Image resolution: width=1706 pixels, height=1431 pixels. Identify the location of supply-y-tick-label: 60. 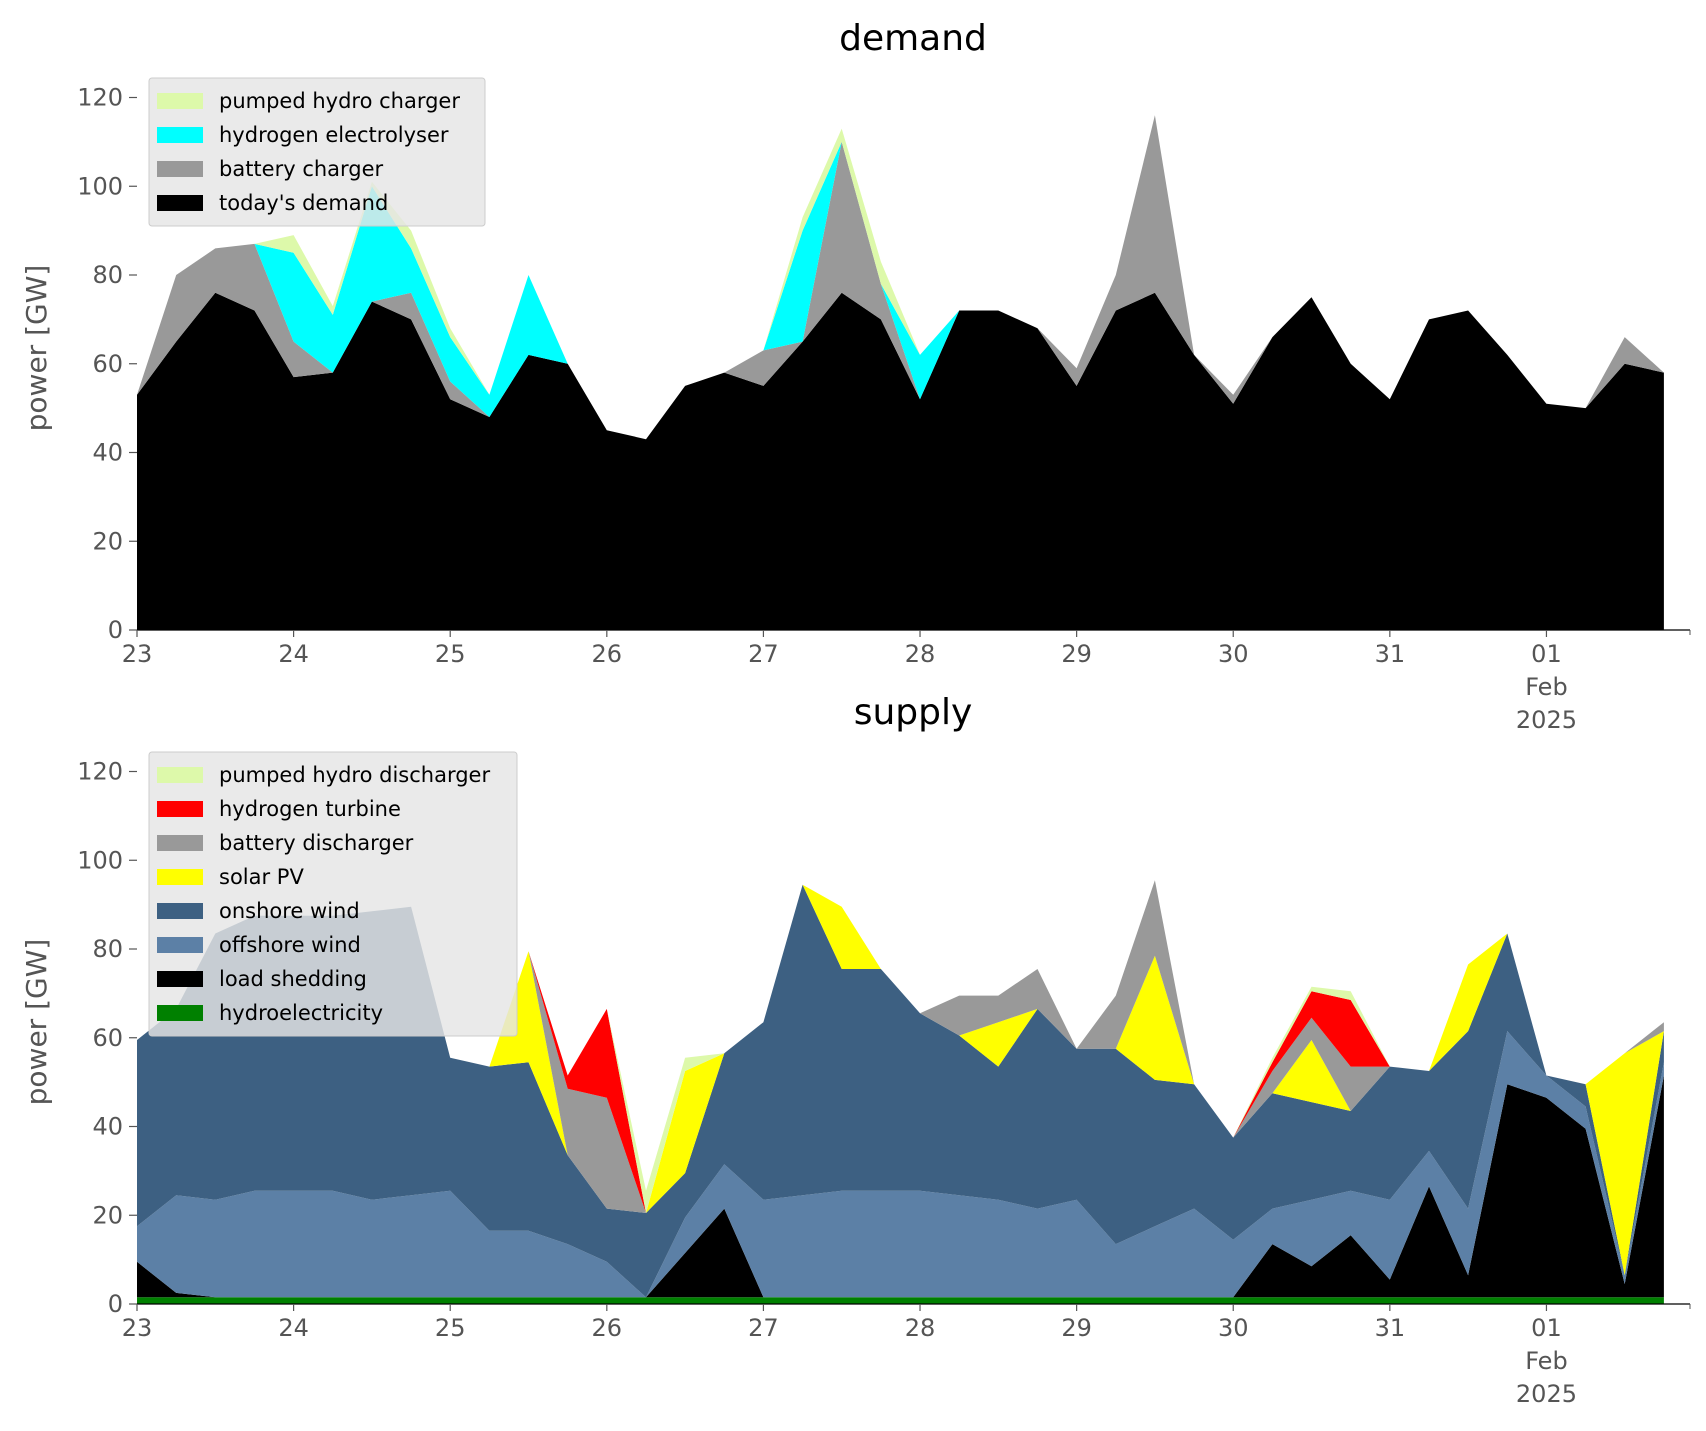
(107, 1038).